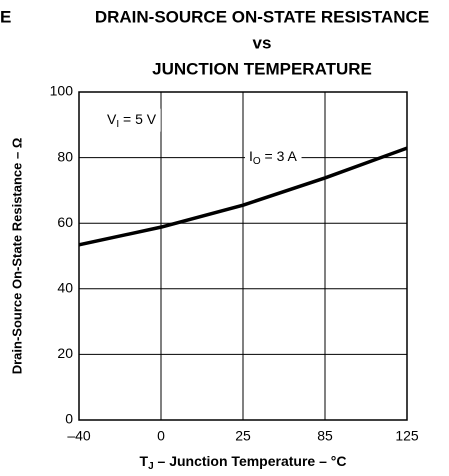  What do you see at coordinates (79, 436) in the screenshot?
I see `x-tick-label: –40` at bounding box center [79, 436].